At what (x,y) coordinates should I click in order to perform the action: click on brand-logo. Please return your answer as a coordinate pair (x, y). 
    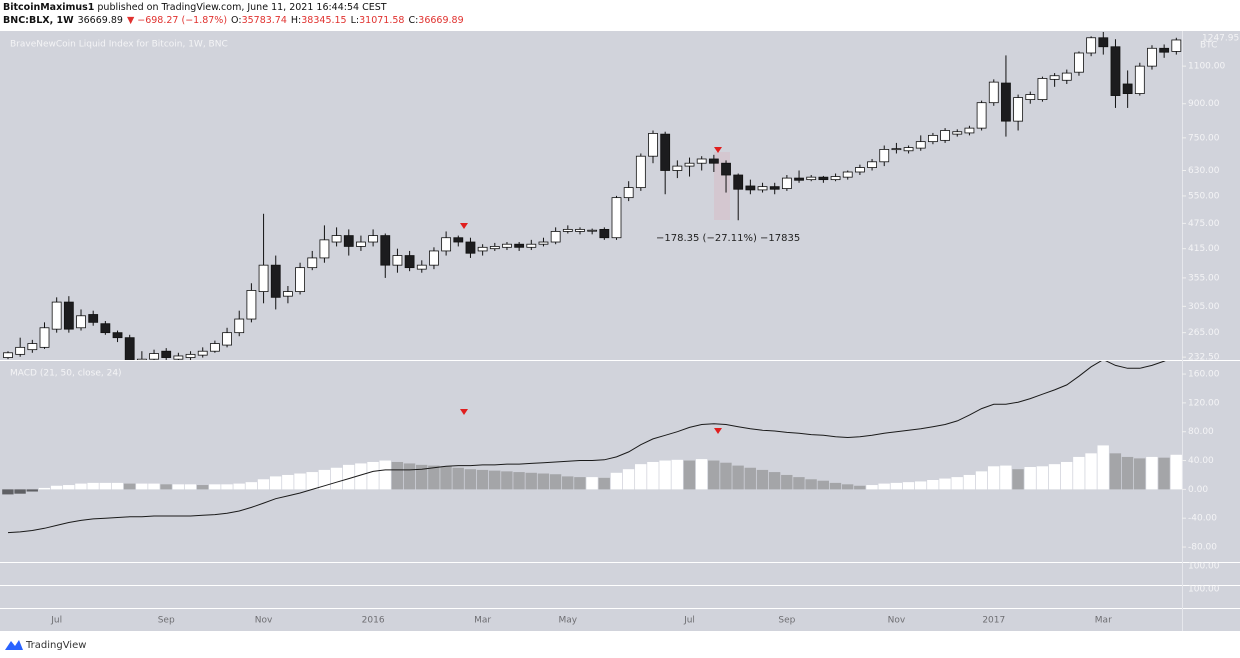
    Looking at the image, I should click on (14, 645).